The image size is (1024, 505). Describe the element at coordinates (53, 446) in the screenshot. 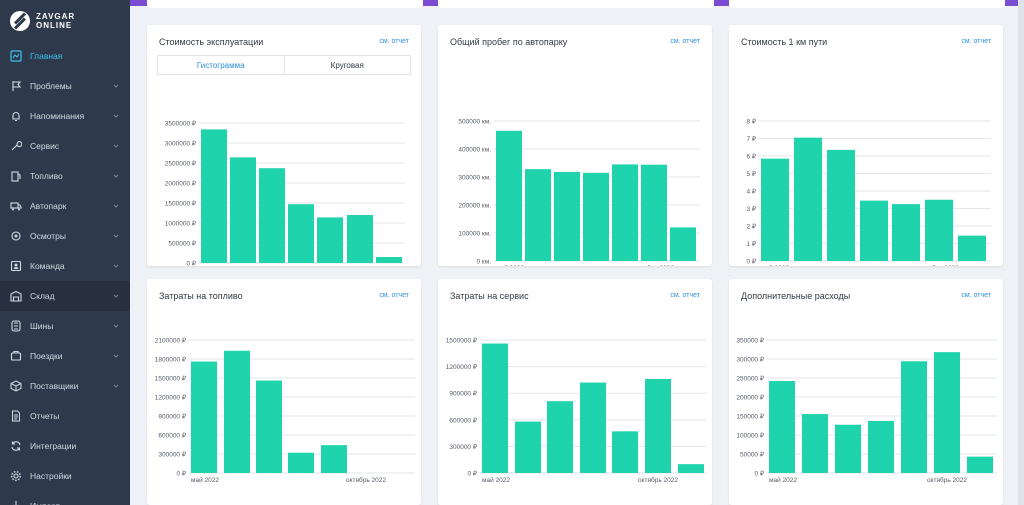

I see `sidebar-item-label: Интеграции` at that location.